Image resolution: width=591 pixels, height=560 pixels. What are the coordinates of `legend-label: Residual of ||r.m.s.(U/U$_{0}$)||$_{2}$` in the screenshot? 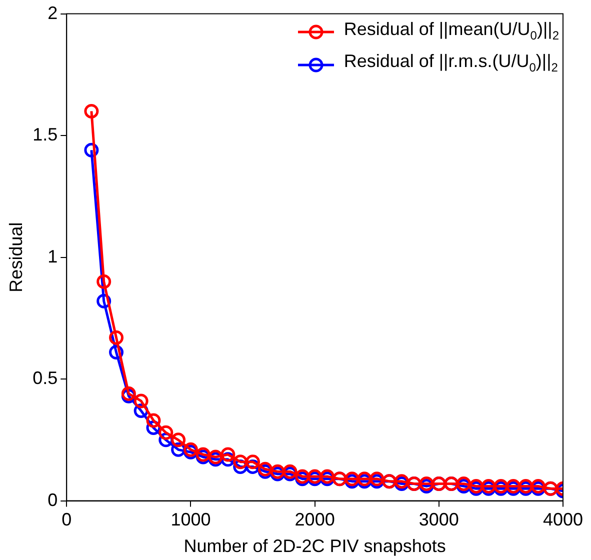 It's located at (451, 63).